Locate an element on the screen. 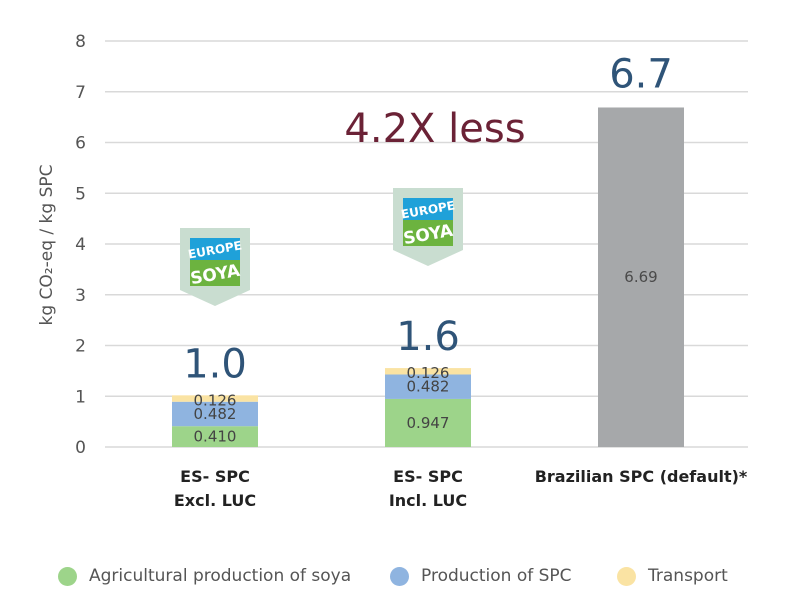  legend-item-agricultural: Agricultural production of soya is located at coordinates (204, 576).